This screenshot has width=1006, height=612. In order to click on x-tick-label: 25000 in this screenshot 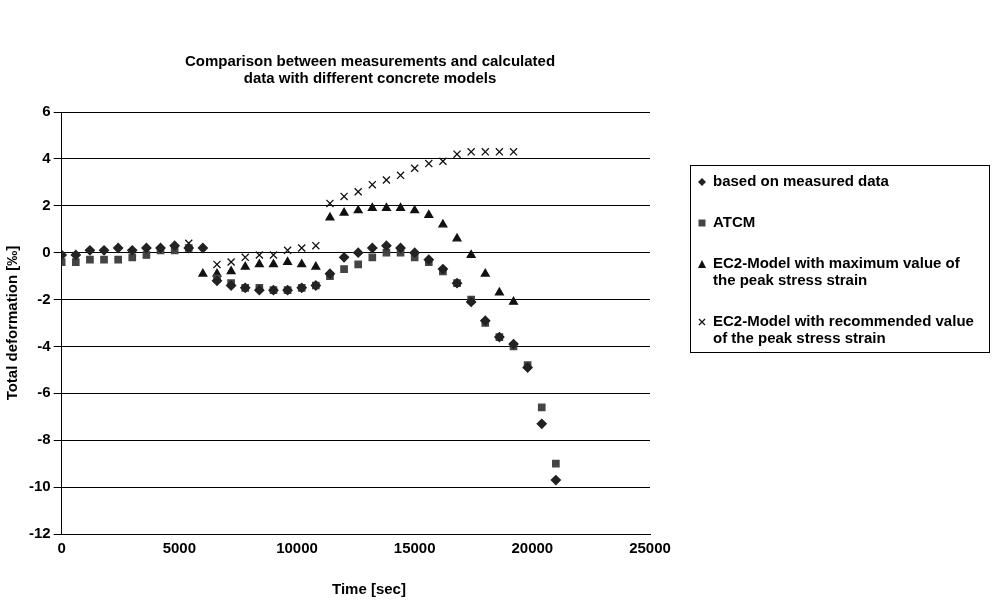, I will do `click(650, 548)`.